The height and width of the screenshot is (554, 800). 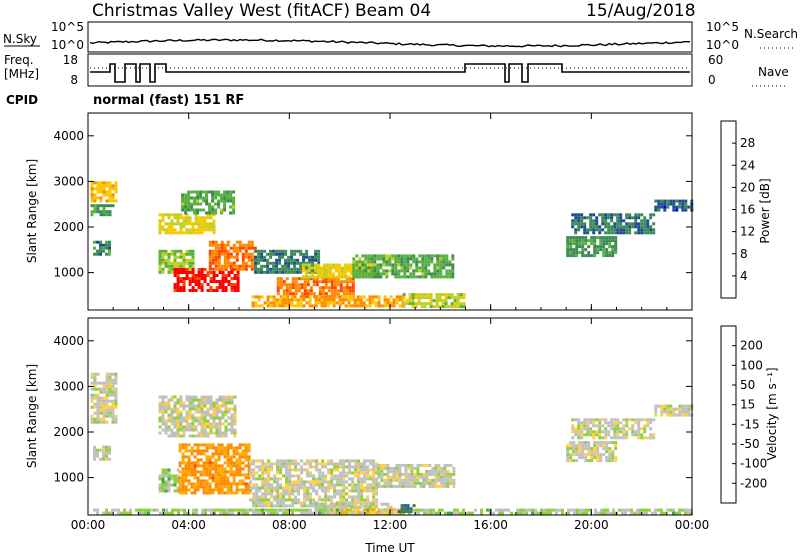 What do you see at coordinates (744, 276) in the screenshot?
I see `colorbar-tick-label: 4` at bounding box center [744, 276].